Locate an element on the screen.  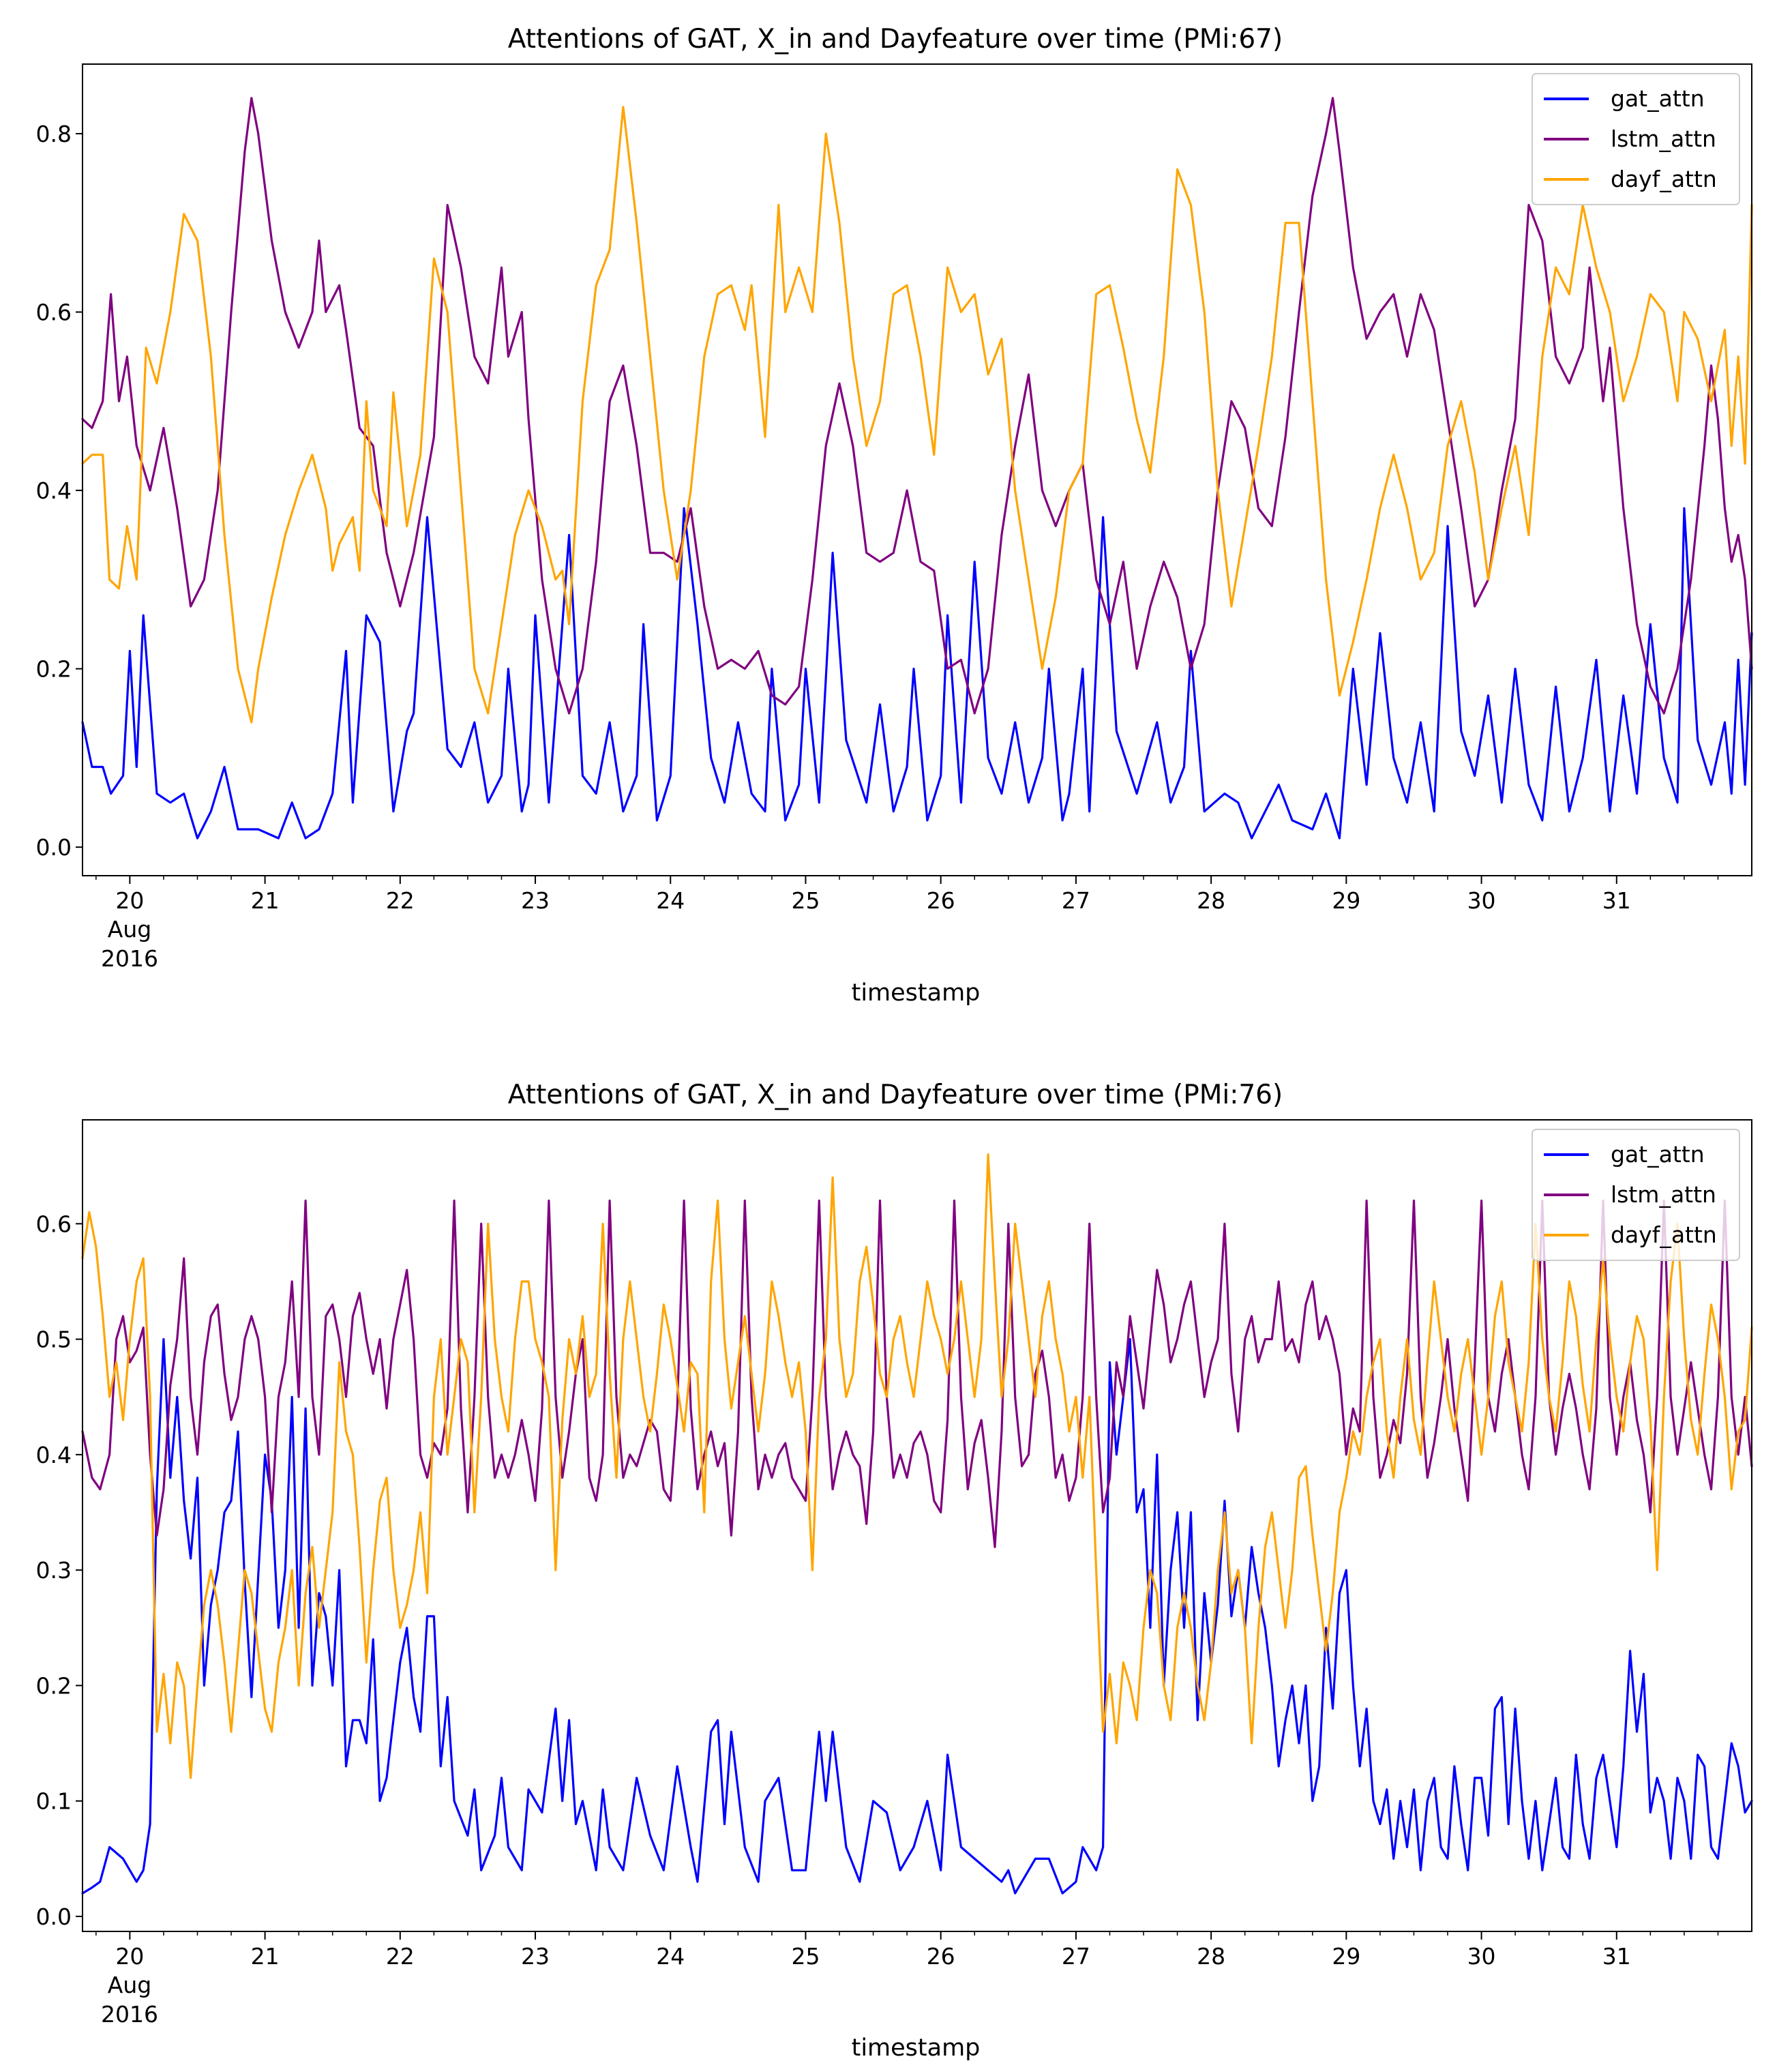
chart-2-x-sub-year: 2016 is located at coordinates (129, 2014).